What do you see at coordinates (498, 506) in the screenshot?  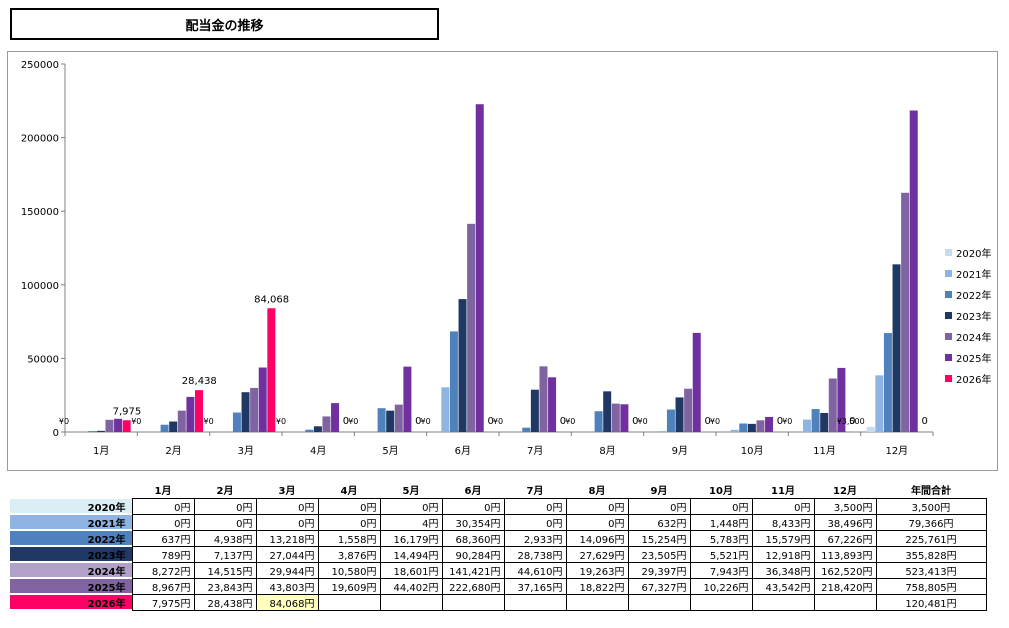 I see `table-row: 2020年 0円 0円 0円 0円 0円 0円 0円 0円 0円 0円 0円 3,500円 3,500円` at bounding box center [498, 506].